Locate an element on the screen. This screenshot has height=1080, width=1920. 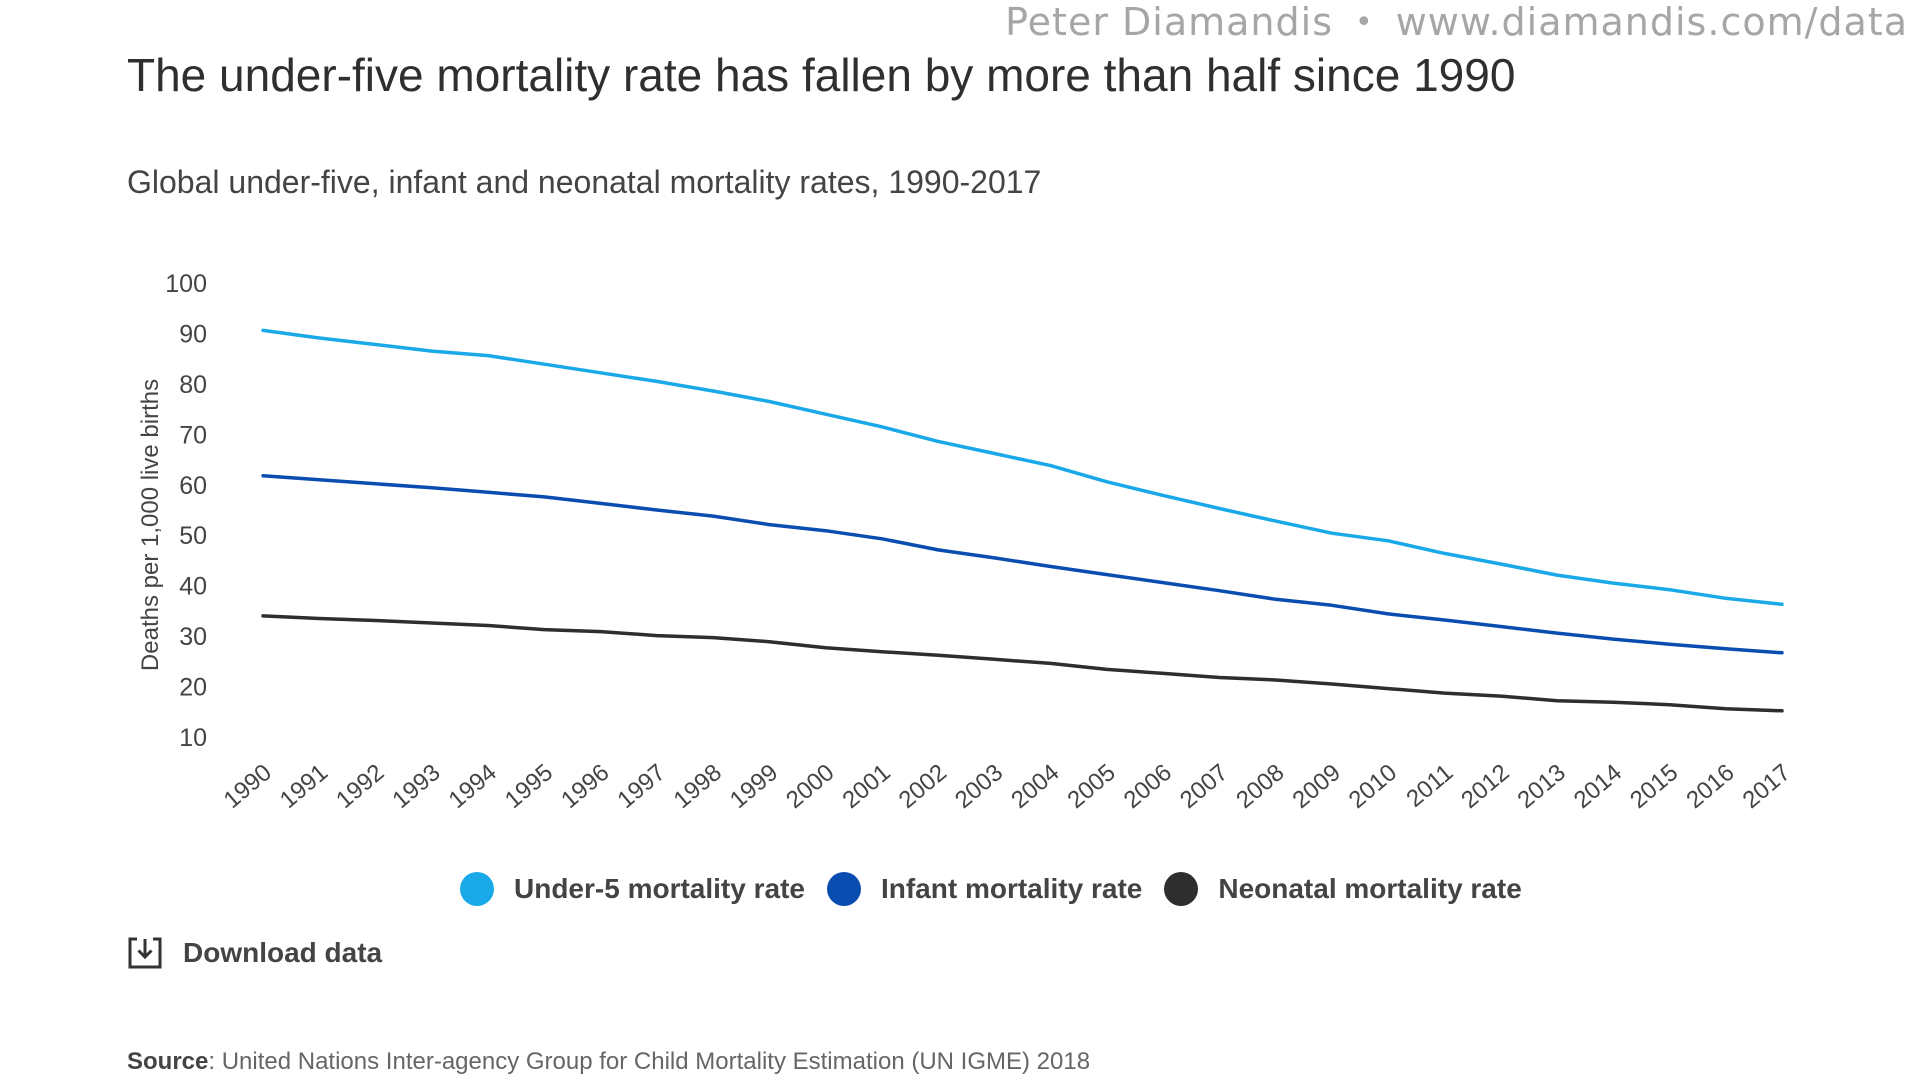
legend-label: Neonatal mortality rate is located at coordinates (1370, 888).